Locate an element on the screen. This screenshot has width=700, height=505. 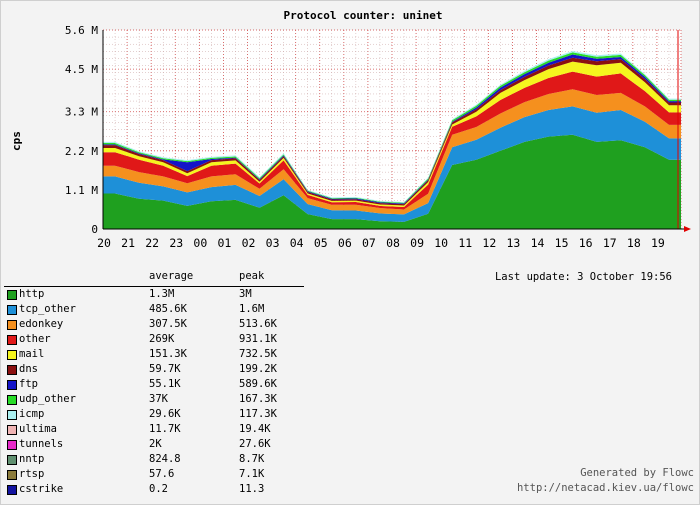
legend-protocol-name: ultima is located at coordinates (38, 429).